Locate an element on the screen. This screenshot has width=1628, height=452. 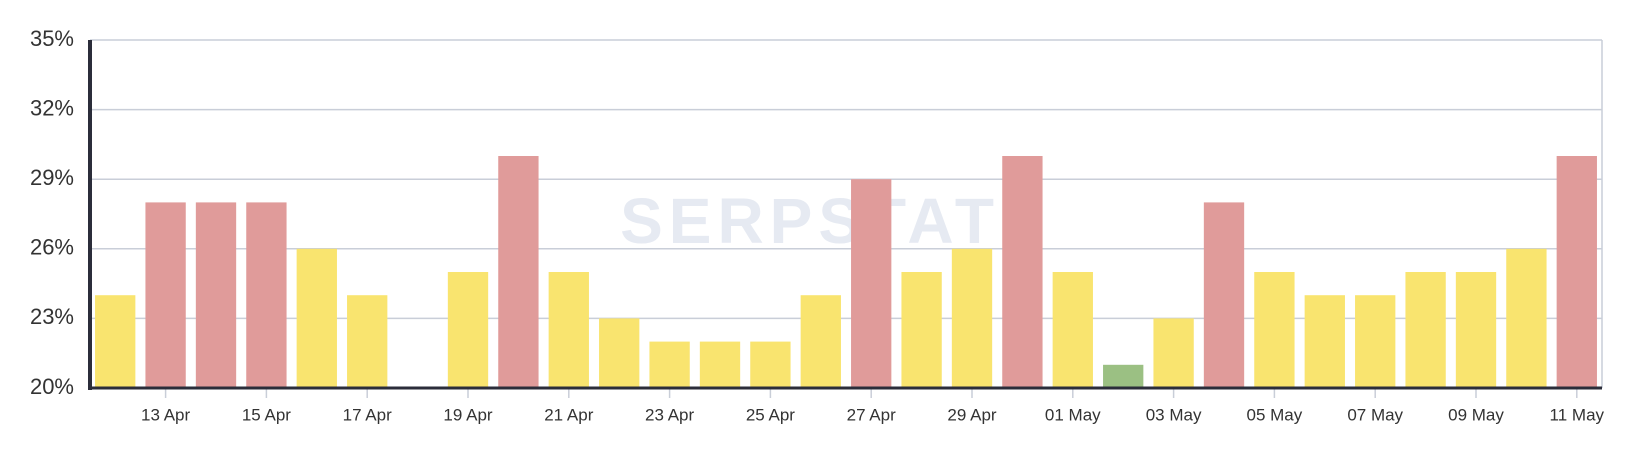
y-tick-label: 32% is located at coordinates (52, 107).